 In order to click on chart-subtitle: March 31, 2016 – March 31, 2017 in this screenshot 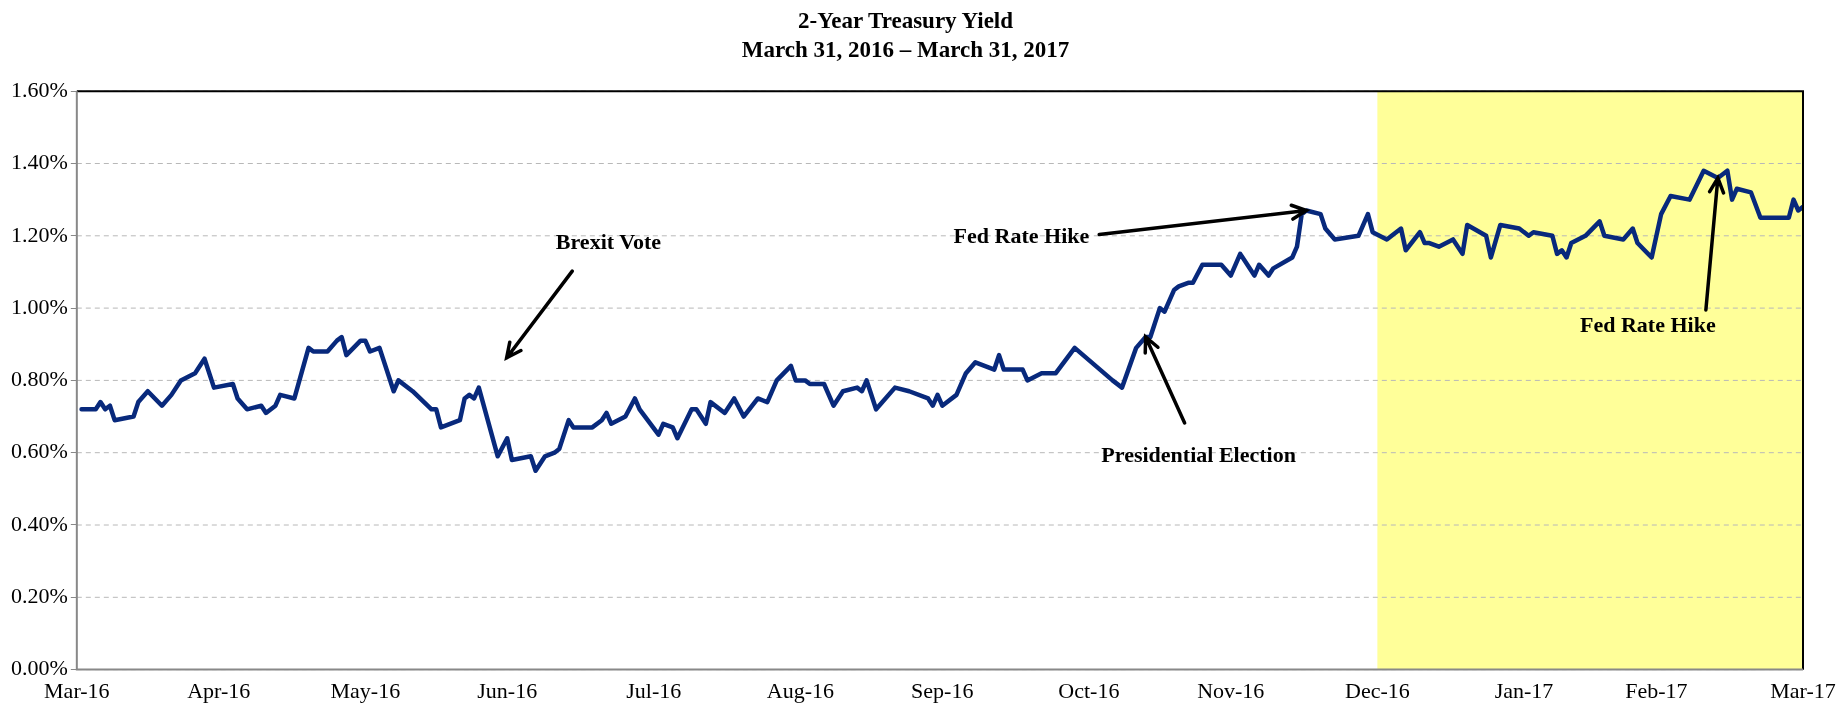, I will do `click(905, 50)`.